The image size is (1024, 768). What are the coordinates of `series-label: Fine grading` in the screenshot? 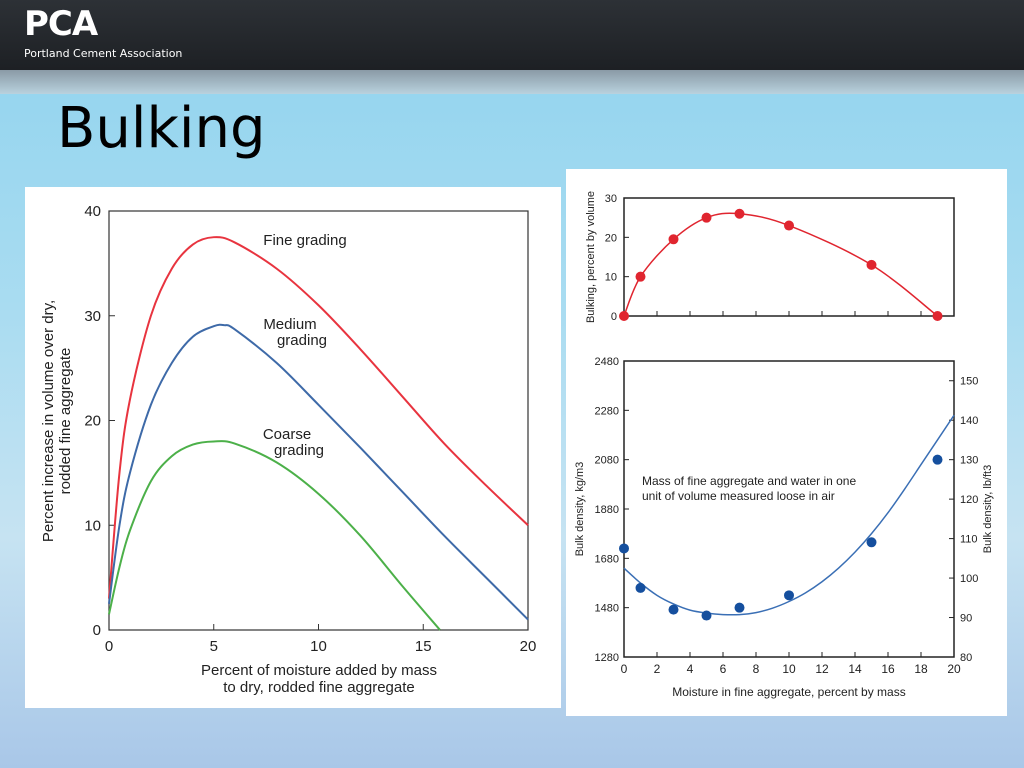 It's located at (304, 240).